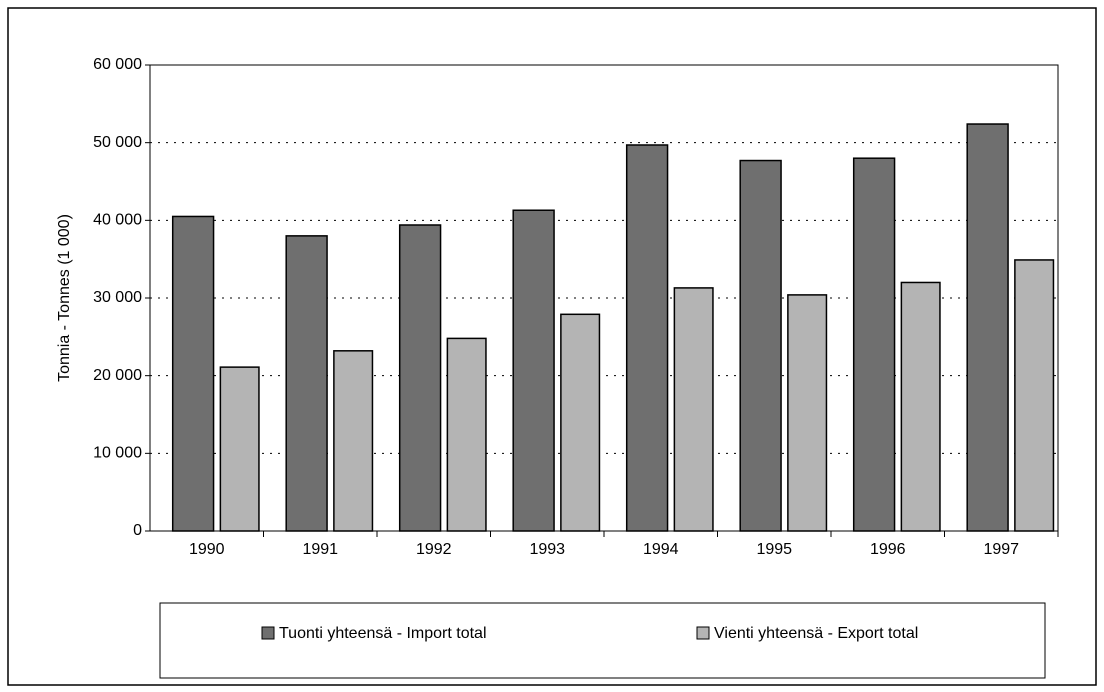 This screenshot has width=1104, height=692. Describe the element at coordinates (816, 633) in the screenshot. I see `legend-label: Vienti yhteensä - Export total` at that location.